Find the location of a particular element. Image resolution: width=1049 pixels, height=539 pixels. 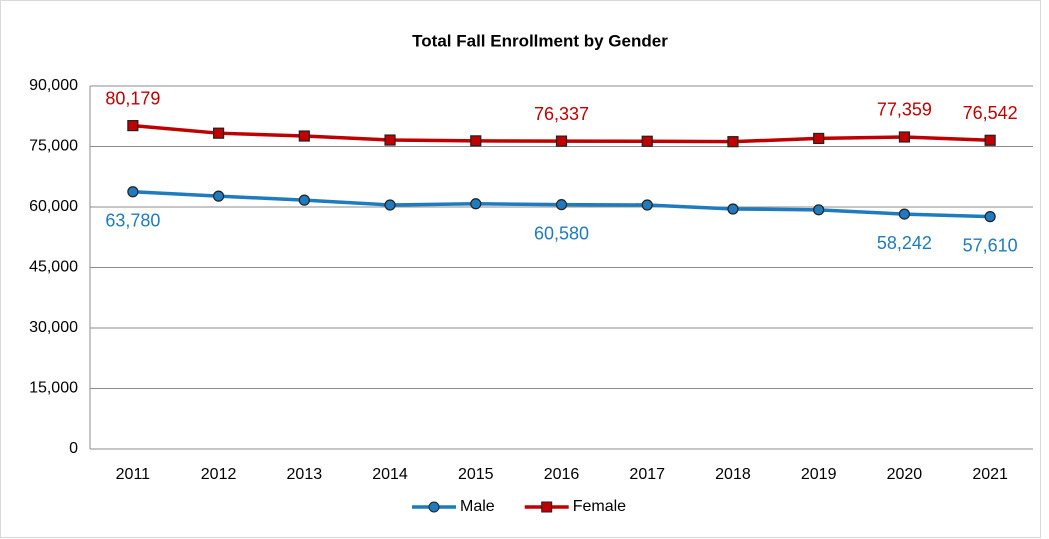

data-label: 60,580 is located at coordinates (561, 233).